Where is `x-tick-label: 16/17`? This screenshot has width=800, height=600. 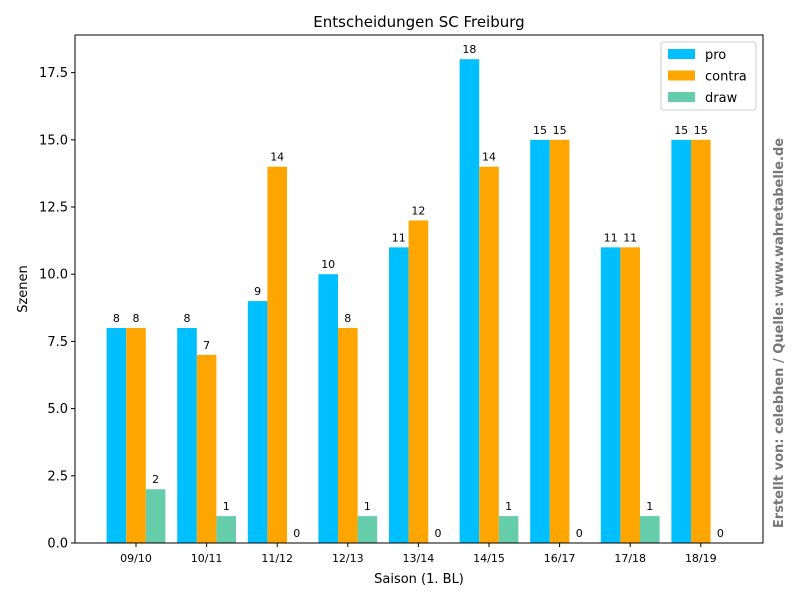
x-tick-label: 16/17 is located at coordinates (560, 558).